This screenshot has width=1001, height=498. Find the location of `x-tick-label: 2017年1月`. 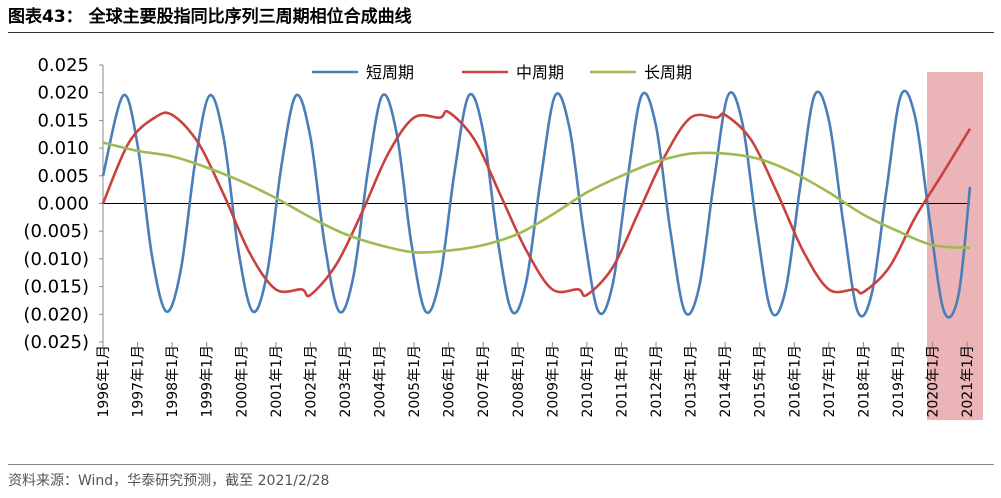

x-tick-label: 2017年1月 is located at coordinates (830, 381).